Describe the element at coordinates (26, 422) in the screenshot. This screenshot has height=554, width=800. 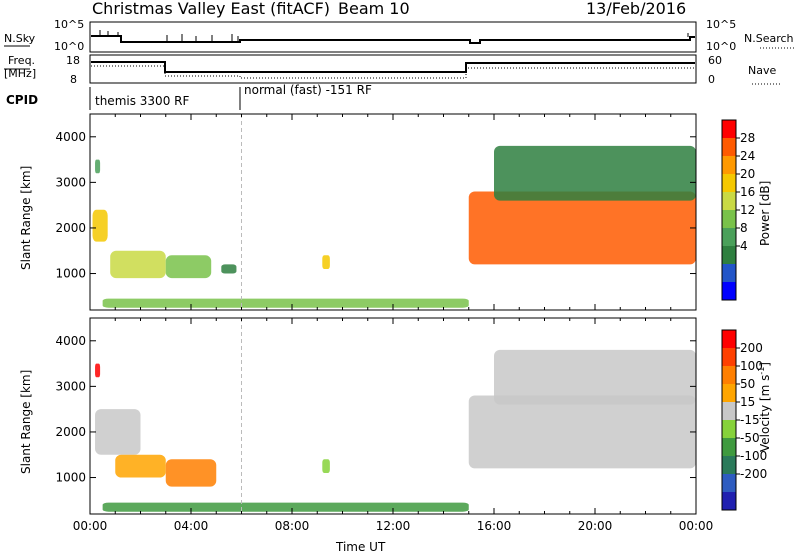
I see `velocity-ylabel: Slant Range [km]` at that location.